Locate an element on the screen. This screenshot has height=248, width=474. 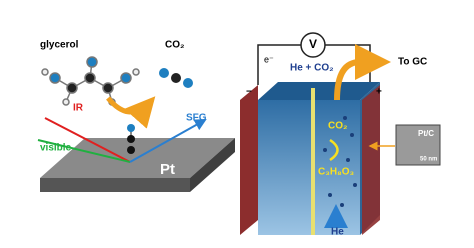
outlet-label: To GC is located at coordinates (412, 62).